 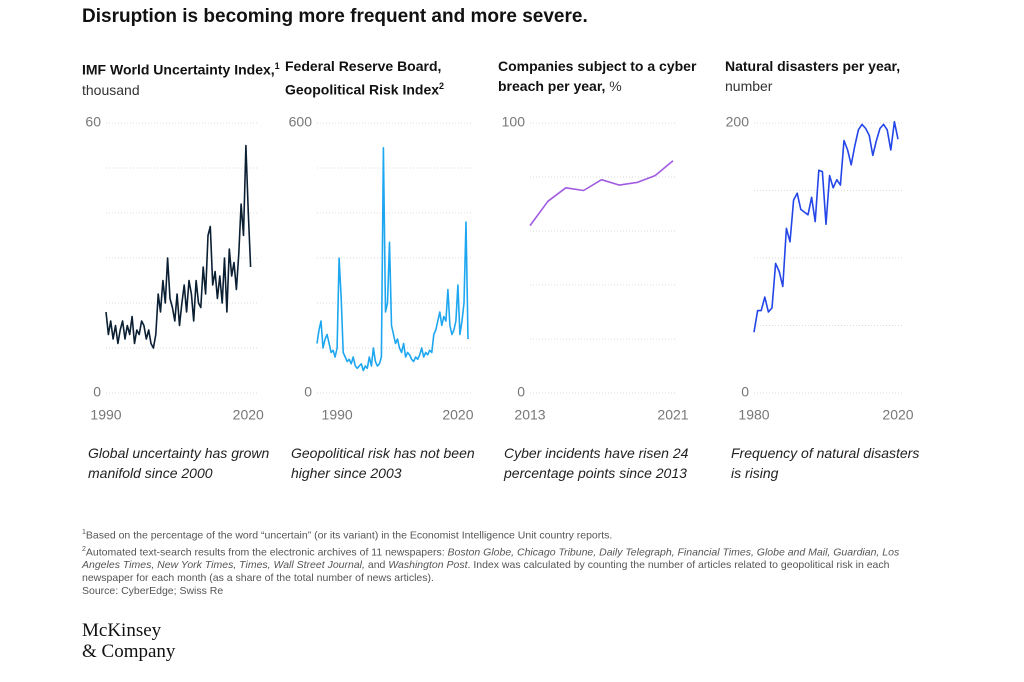 I want to click on logo-line: McKinsey, so click(x=122, y=630).